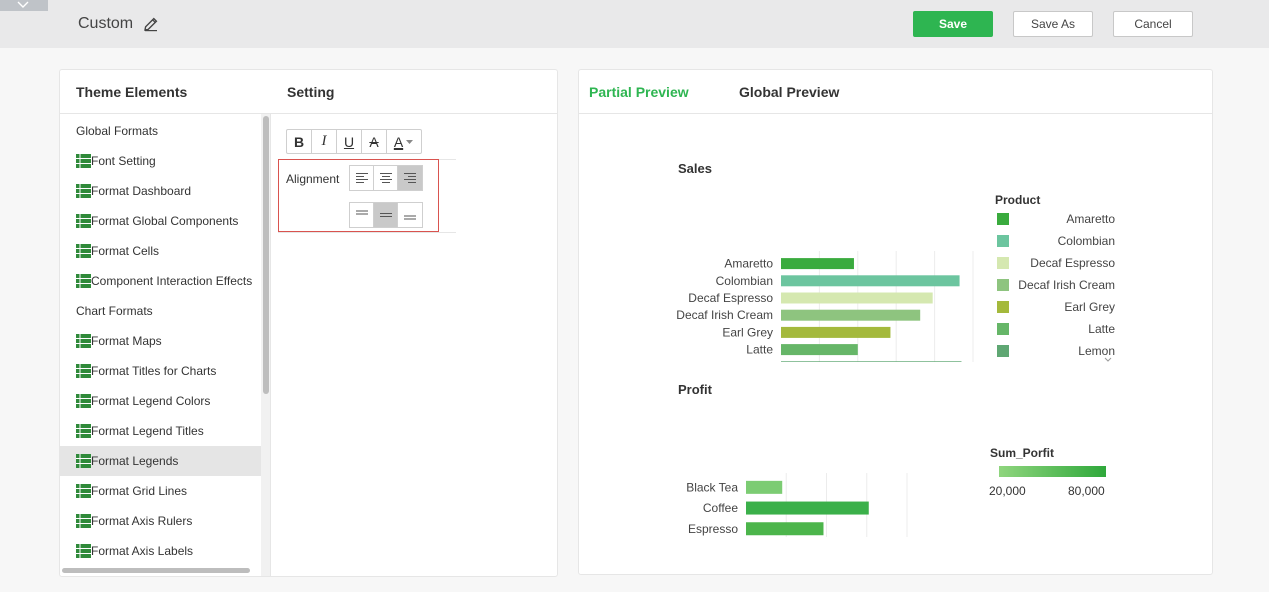 The height and width of the screenshot is (592, 1269). Describe the element at coordinates (106, 23) in the screenshot. I see `page-title: Custom` at that location.